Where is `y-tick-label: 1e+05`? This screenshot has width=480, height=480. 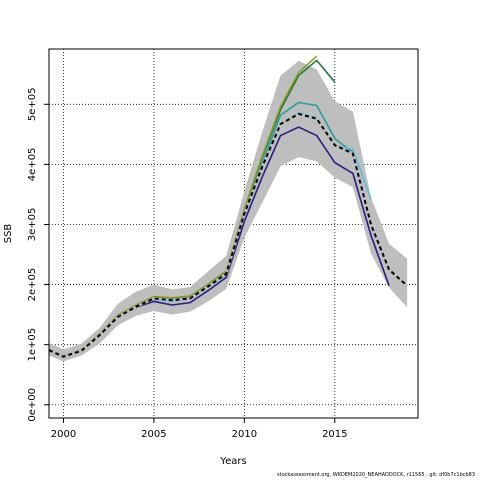 y-tick-label: 1e+05 is located at coordinates (32, 345).